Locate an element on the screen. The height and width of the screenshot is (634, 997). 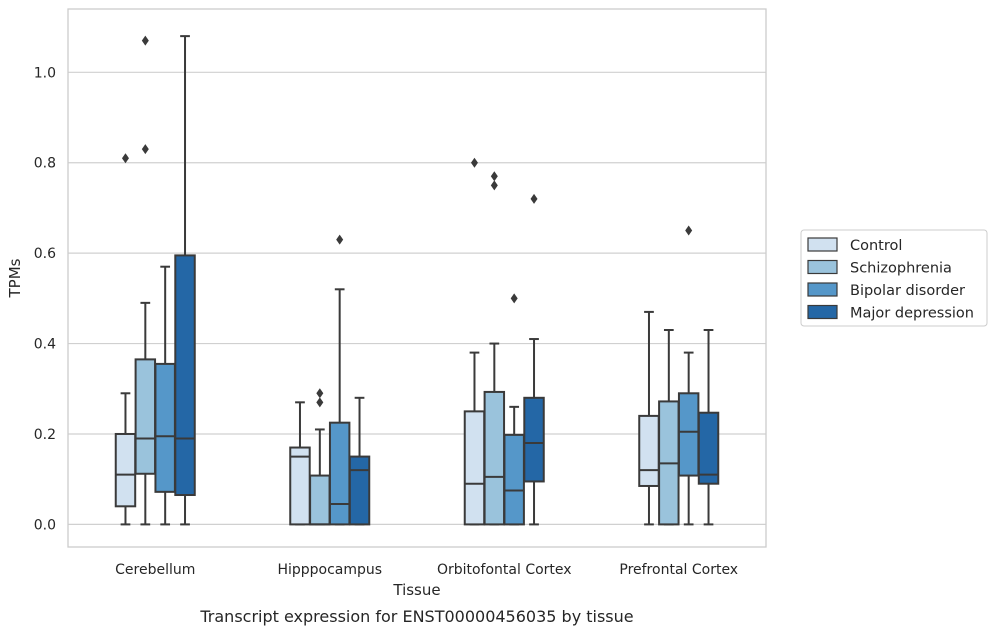
legend-label: Major depression is located at coordinates (912, 314).